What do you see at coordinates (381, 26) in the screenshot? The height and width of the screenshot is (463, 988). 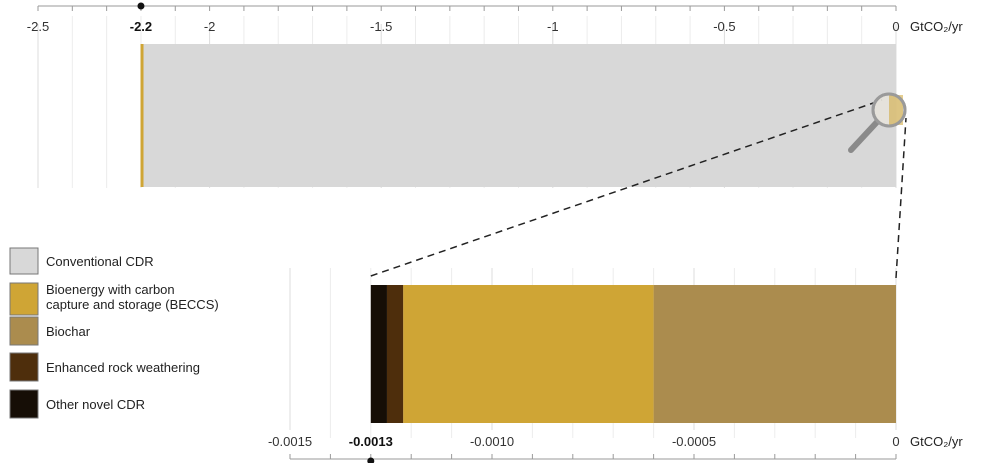 I see `top-tick-label: -1.5` at bounding box center [381, 26].